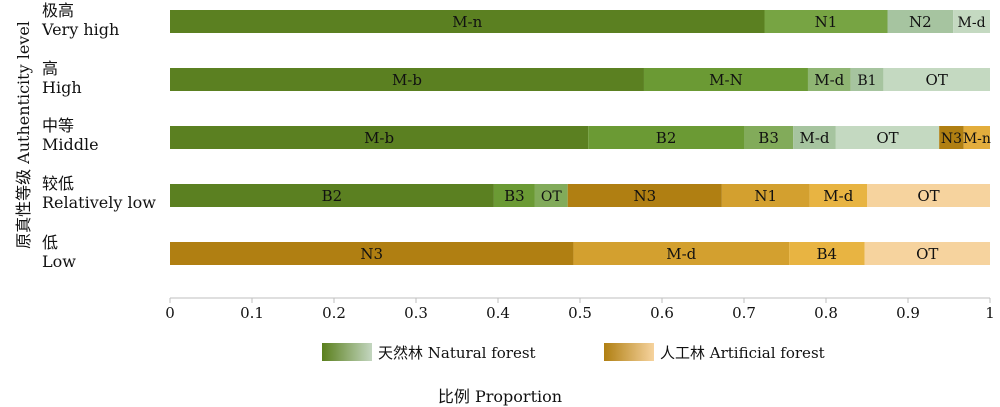  What do you see at coordinates (99, 202) in the screenshot?
I see `category-label-en: Relatively low` at bounding box center [99, 202].